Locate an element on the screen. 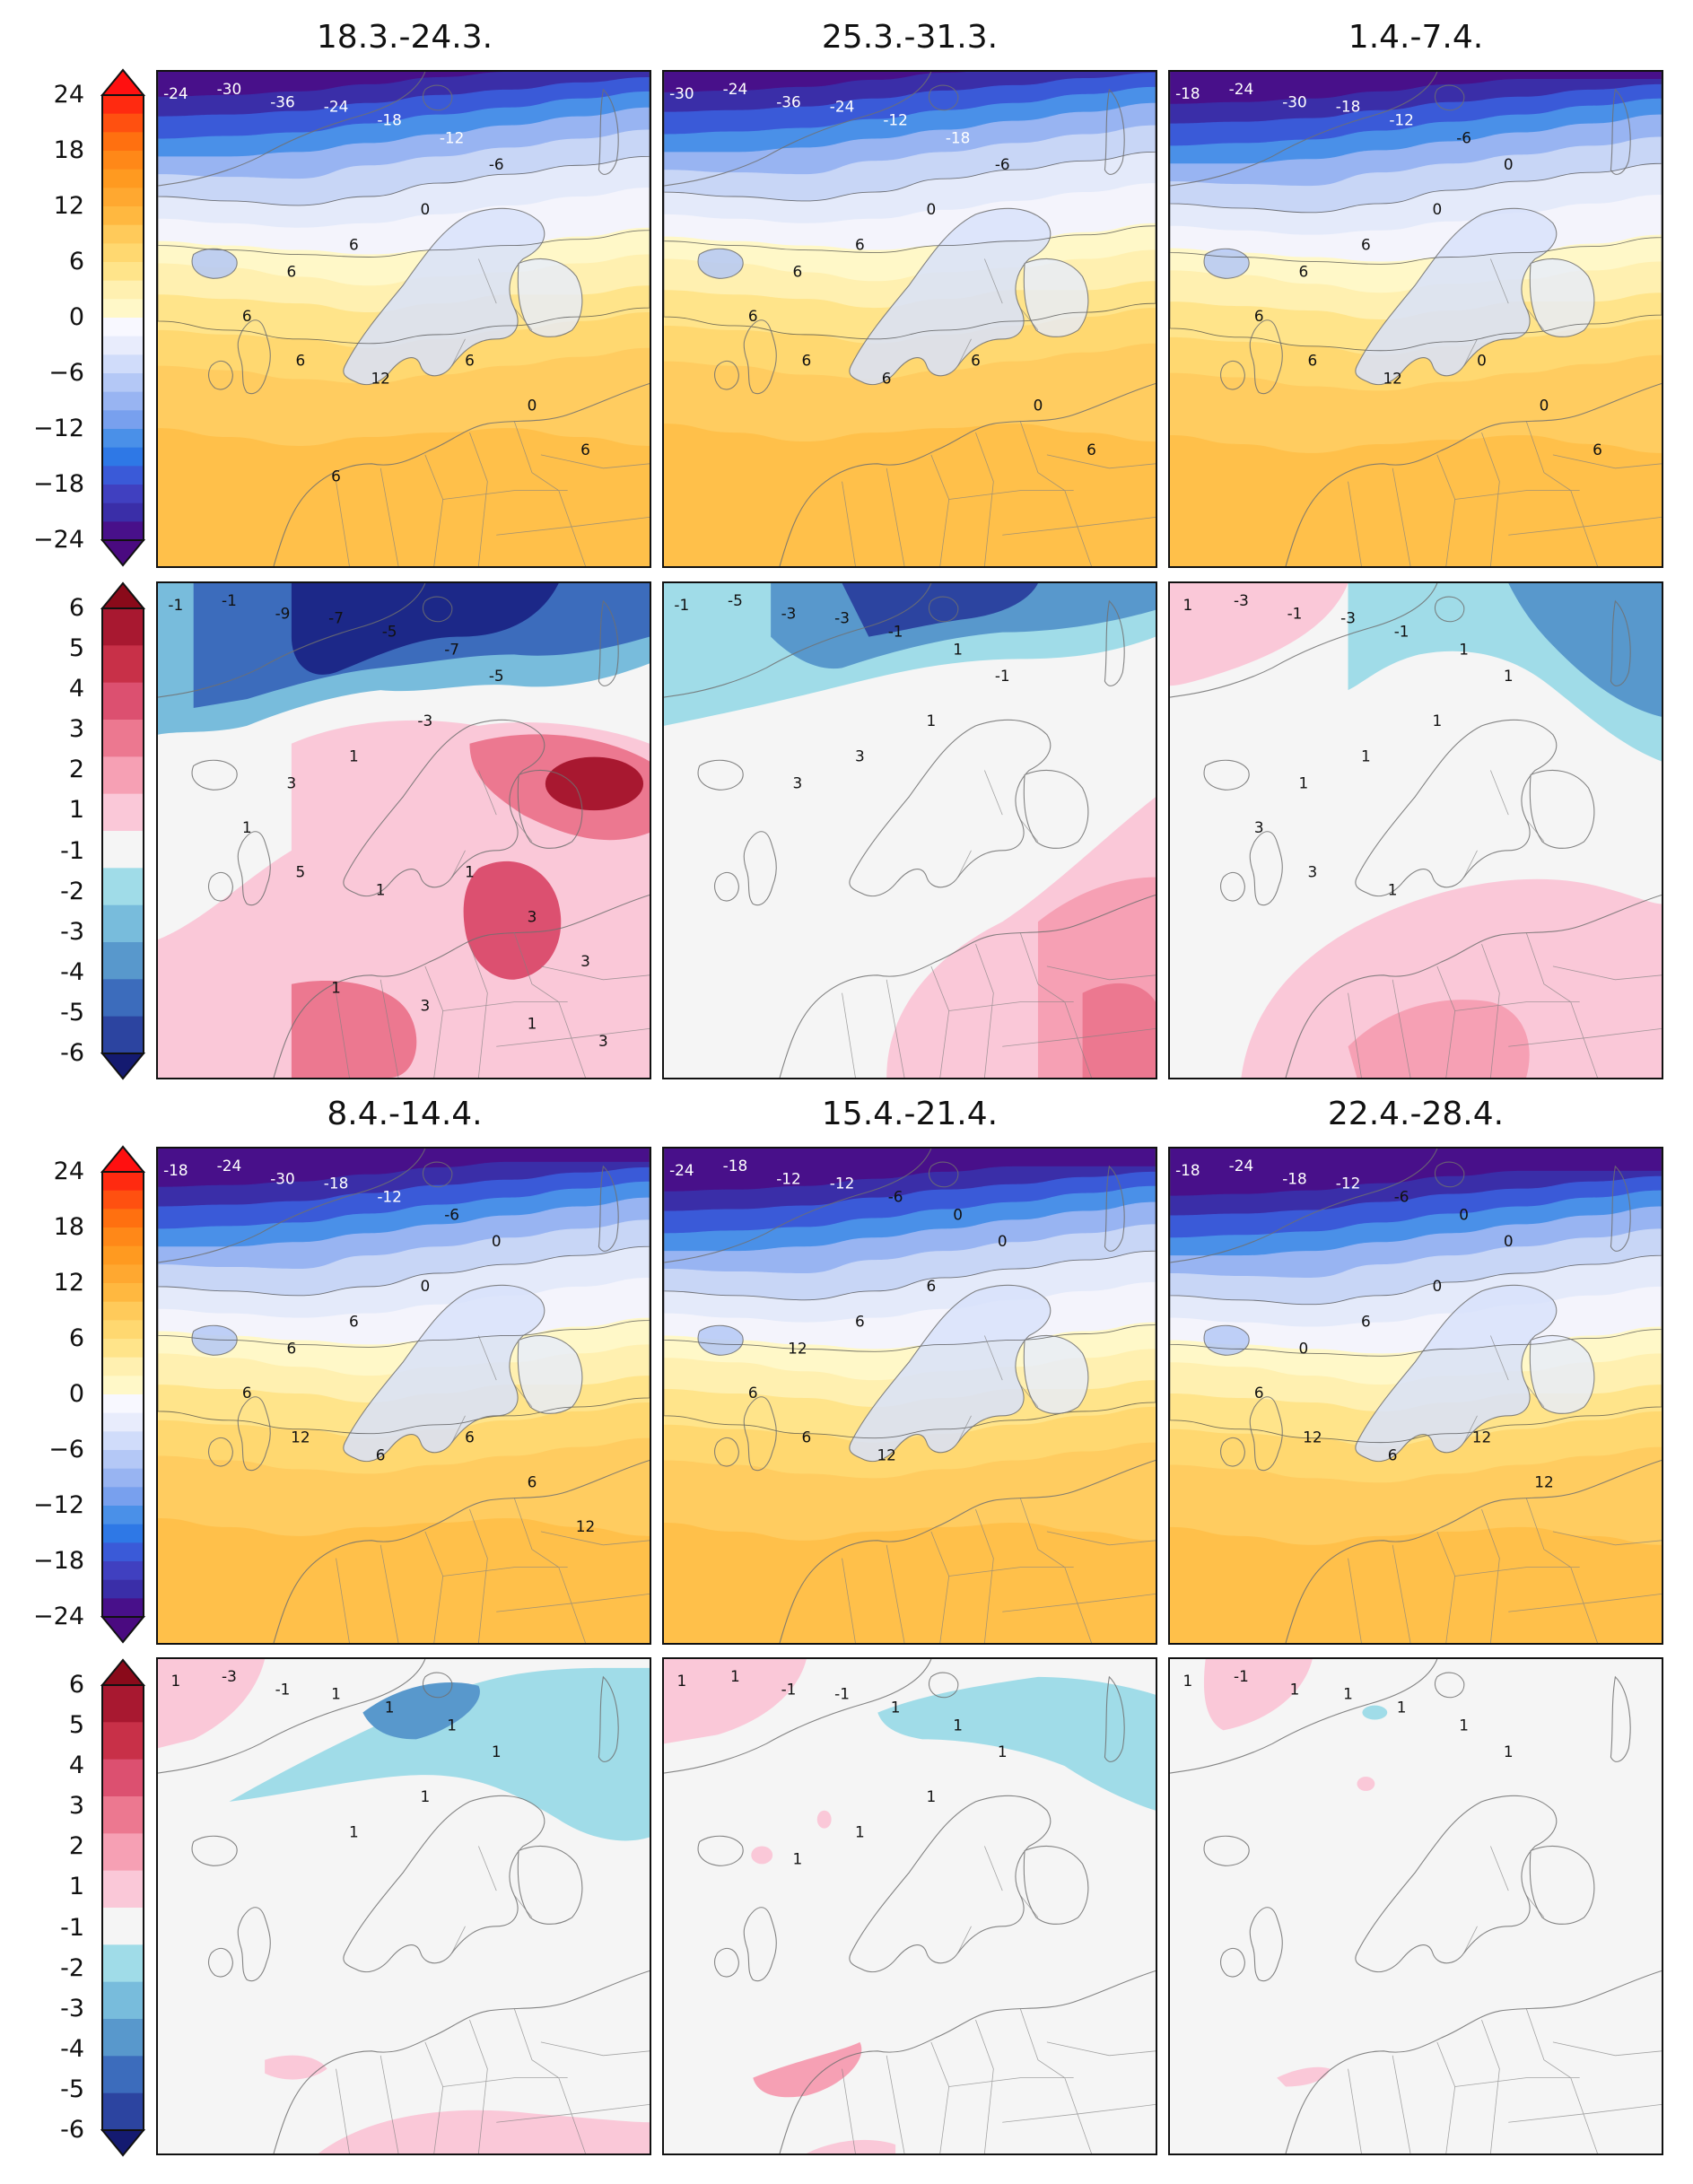  temperature-map-6: -18 -24 -18 -12 -6 0 0 0 6 0 6 12 6 12 12 is located at coordinates (1415, 1396).